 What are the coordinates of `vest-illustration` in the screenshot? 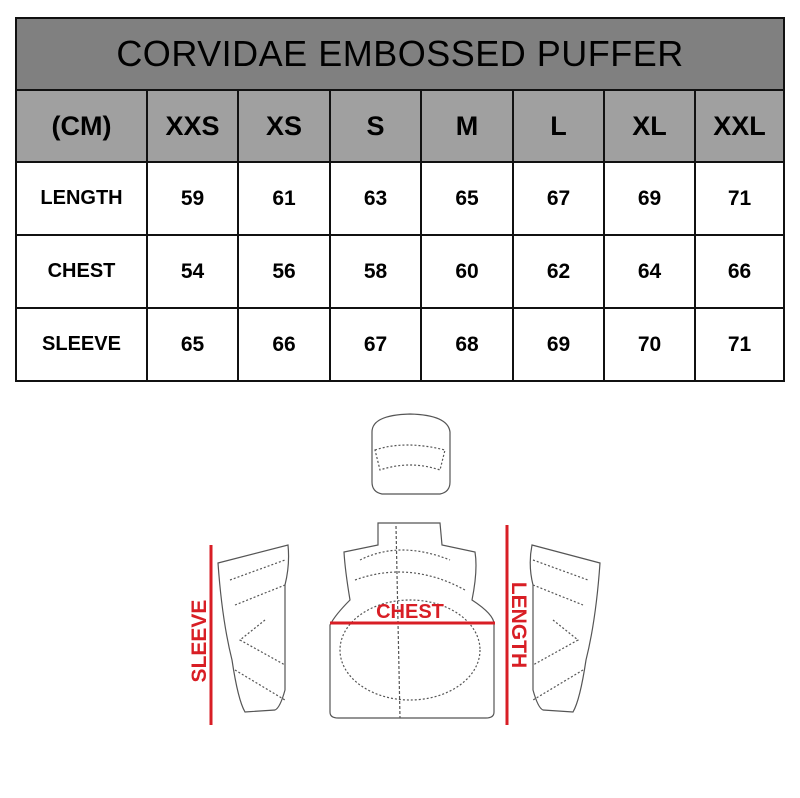 It's located at (412, 620).